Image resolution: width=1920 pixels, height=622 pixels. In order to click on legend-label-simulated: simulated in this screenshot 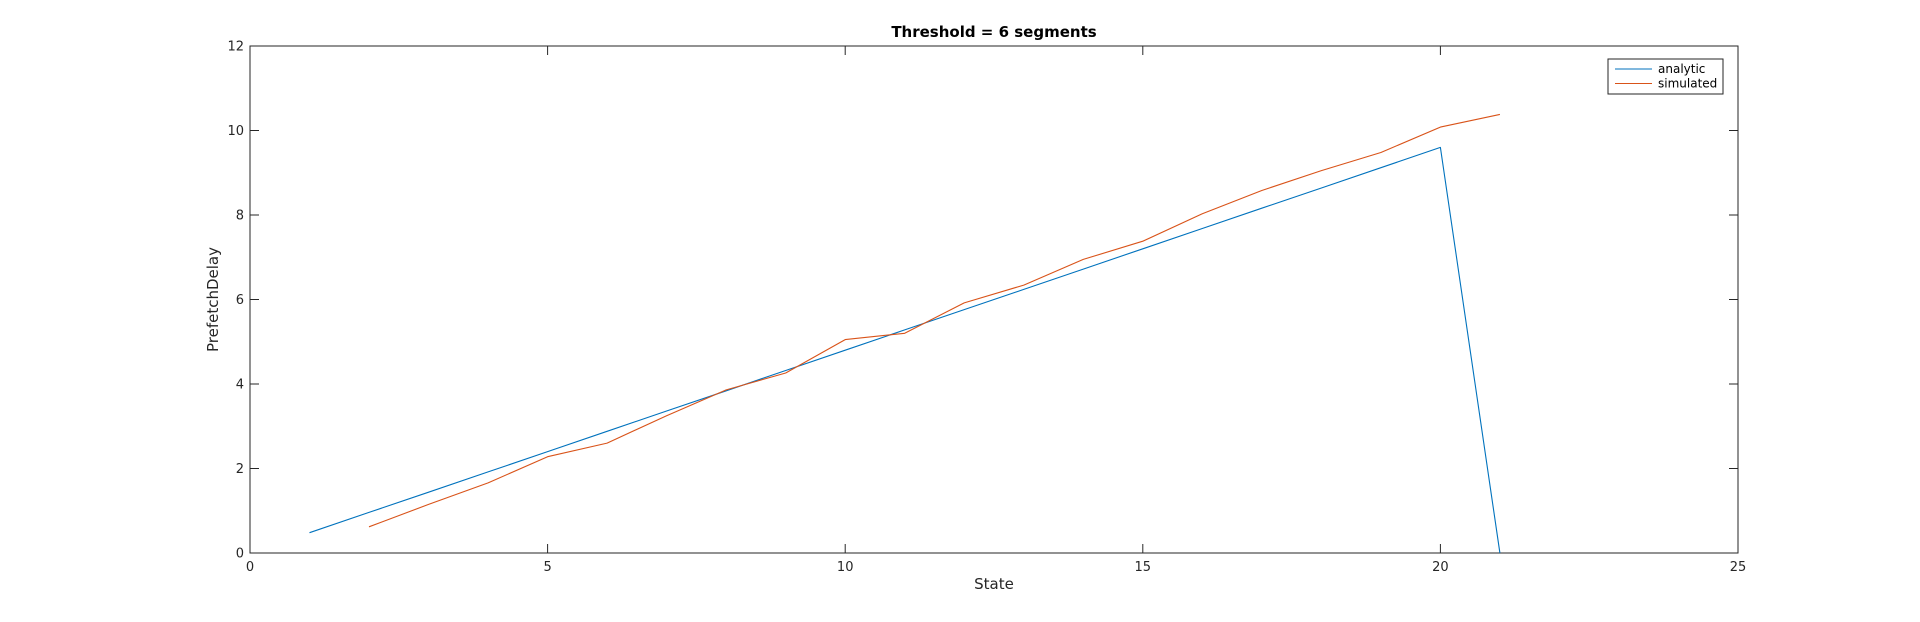, I will do `click(1687, 84)`.